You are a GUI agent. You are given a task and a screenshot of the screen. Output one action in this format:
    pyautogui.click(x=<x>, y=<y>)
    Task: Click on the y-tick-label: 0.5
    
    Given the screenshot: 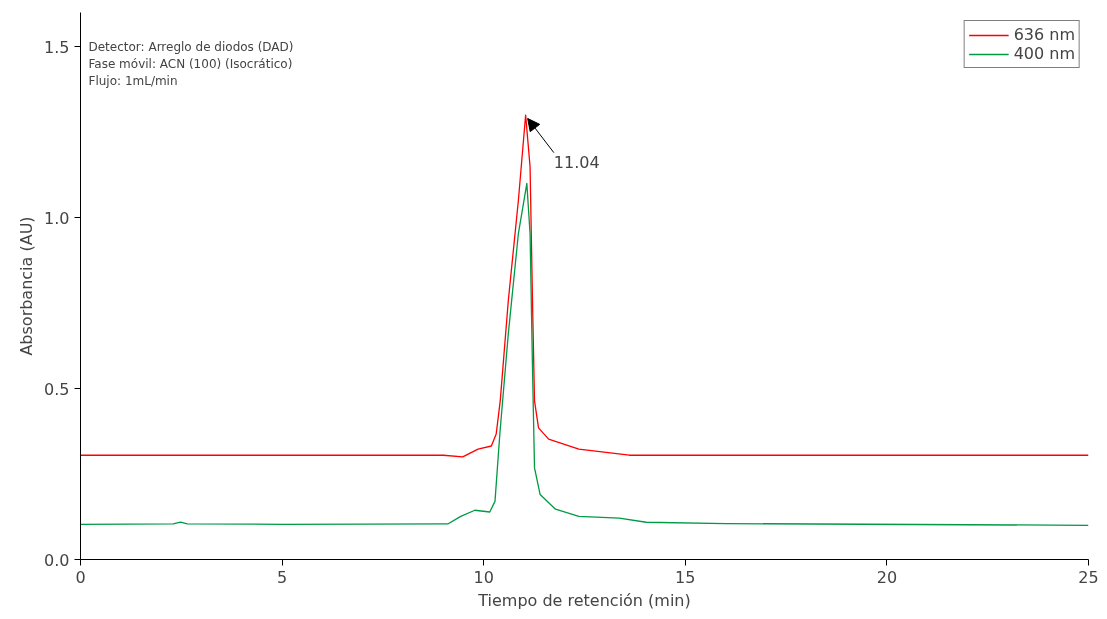 What is the action you would take?
    pyautogui.click(x=57, y=389)
    